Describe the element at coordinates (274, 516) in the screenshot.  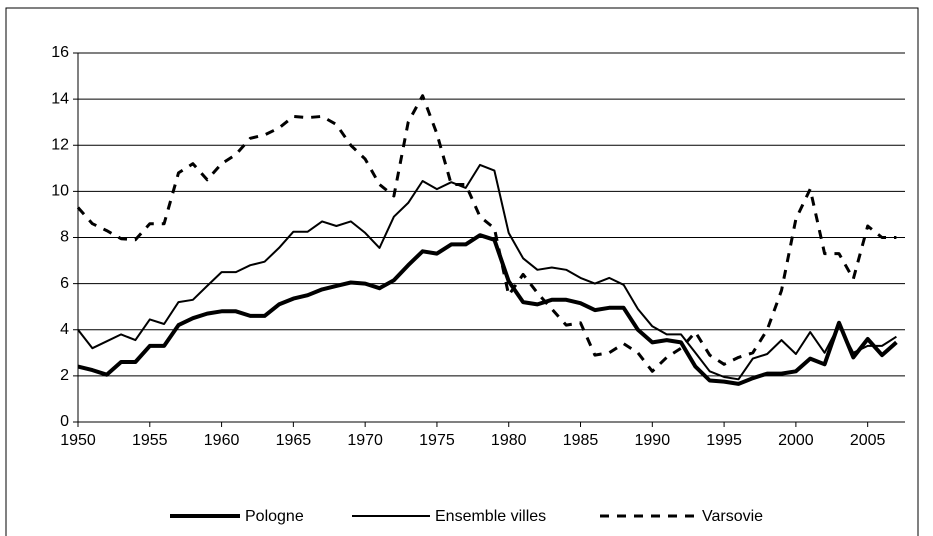
I see `legend-label: Pologne` at that location.